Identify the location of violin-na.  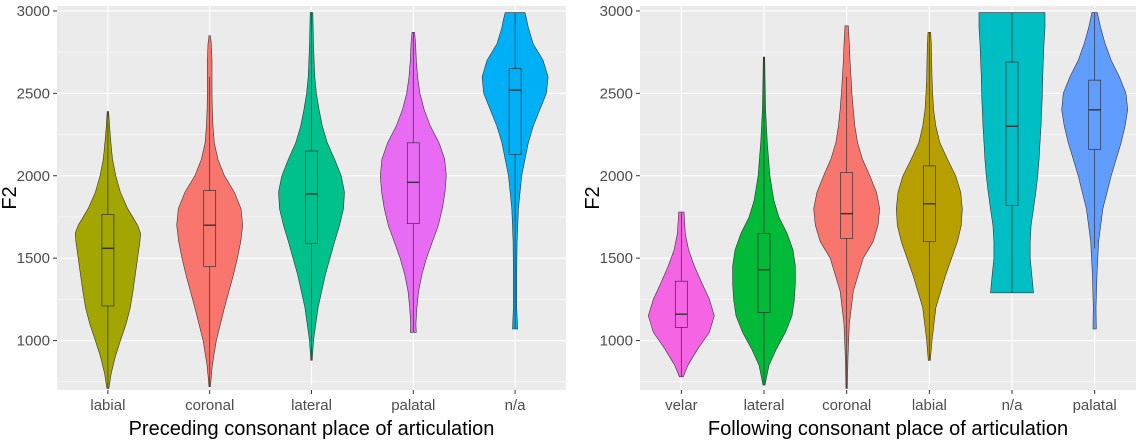
(1012, 153).